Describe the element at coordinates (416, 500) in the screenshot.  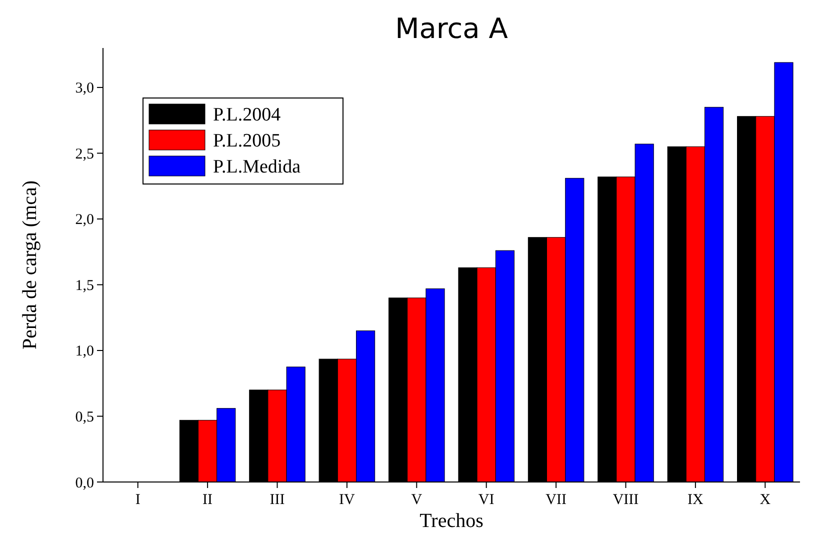
I see `x-tick-label: V` at that location.